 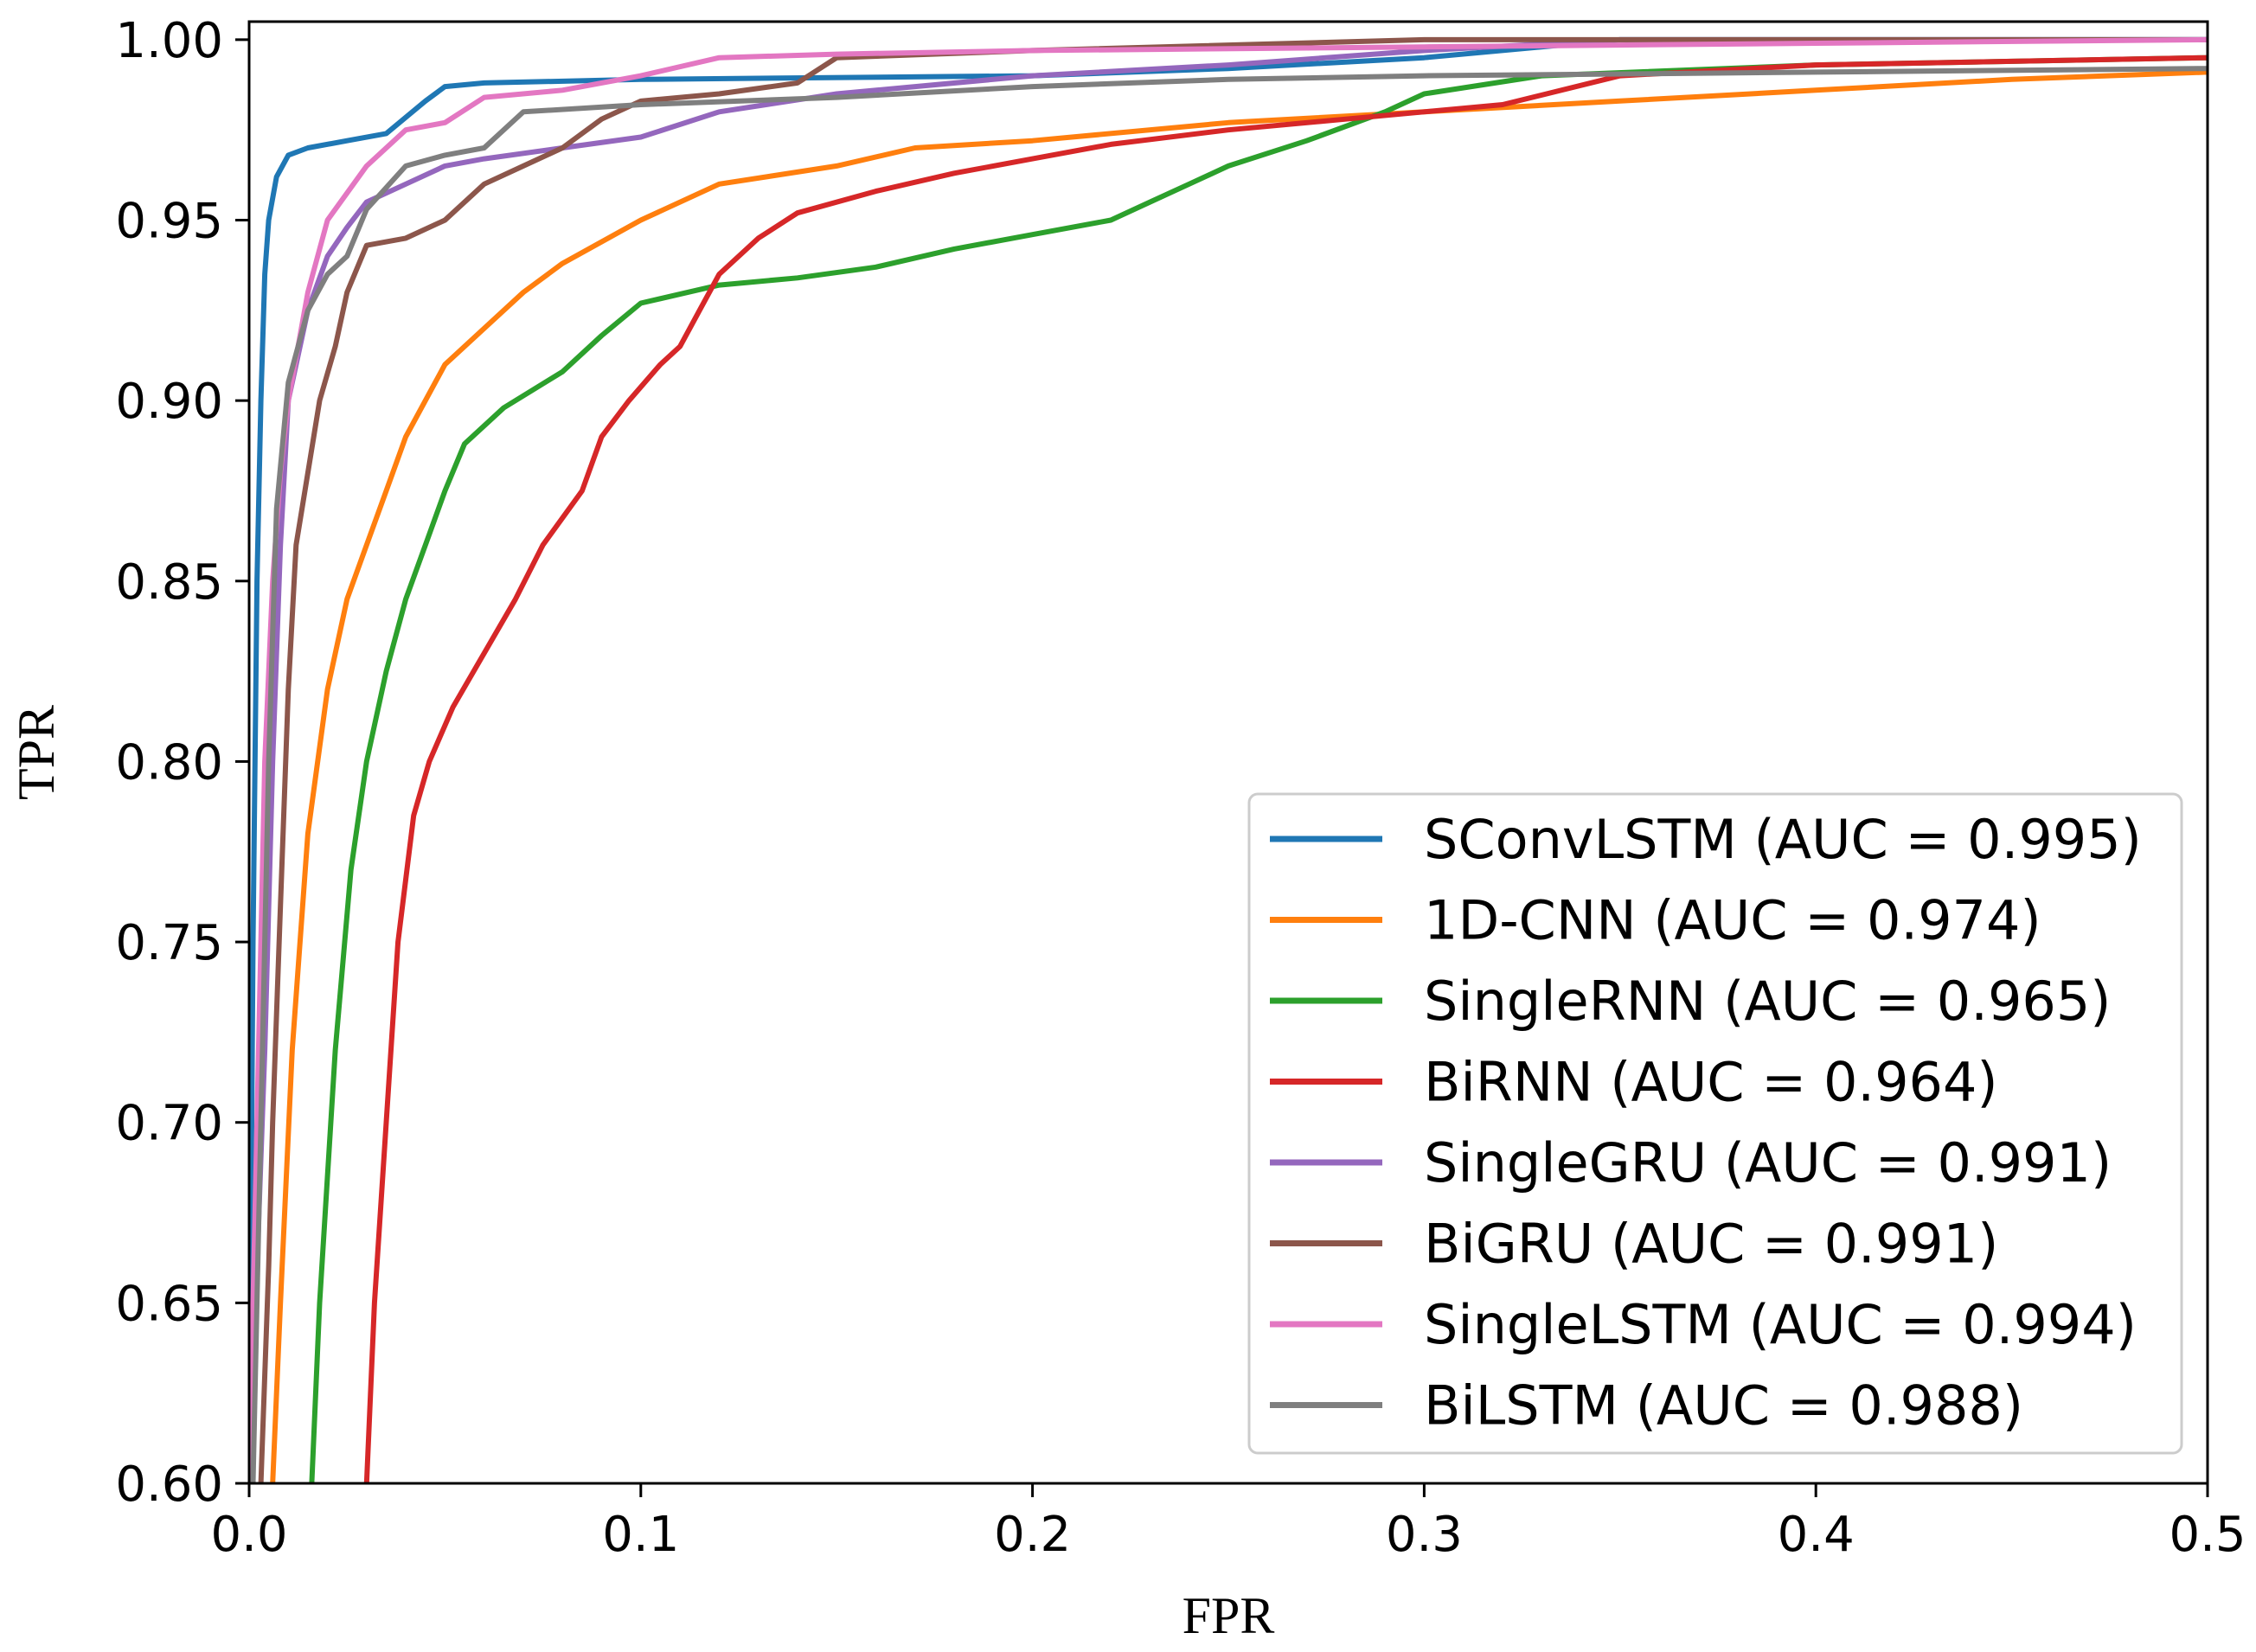 I want to click on x-tick-label: 0.5, so click(x=2207, y=1535).